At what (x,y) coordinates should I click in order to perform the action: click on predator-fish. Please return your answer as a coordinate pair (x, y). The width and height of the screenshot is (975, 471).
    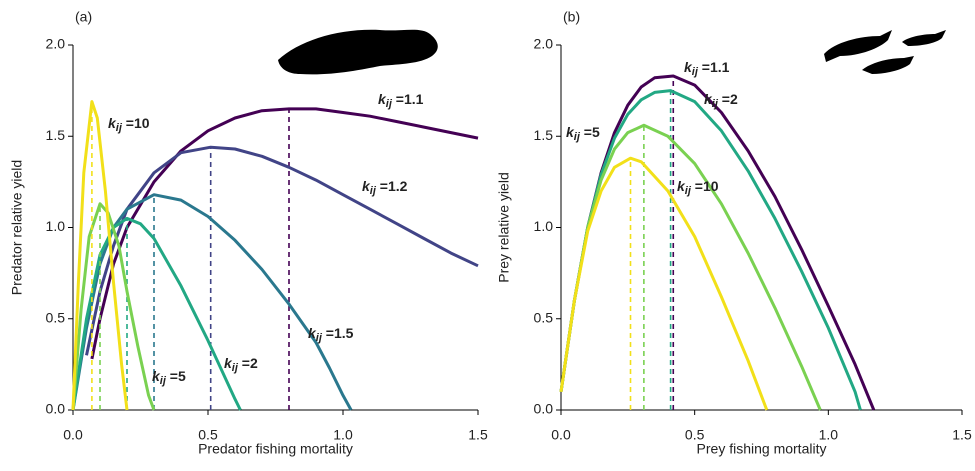
    Looking at the image, I should click on (358, 52).